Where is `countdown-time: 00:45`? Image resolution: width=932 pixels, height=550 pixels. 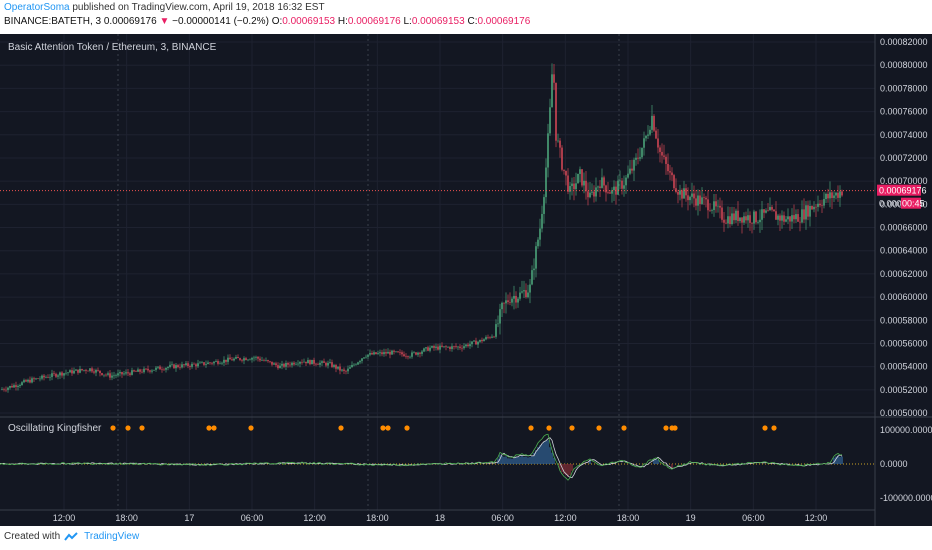
countdown-time: 00:45 is located at coordinates (913, 204).